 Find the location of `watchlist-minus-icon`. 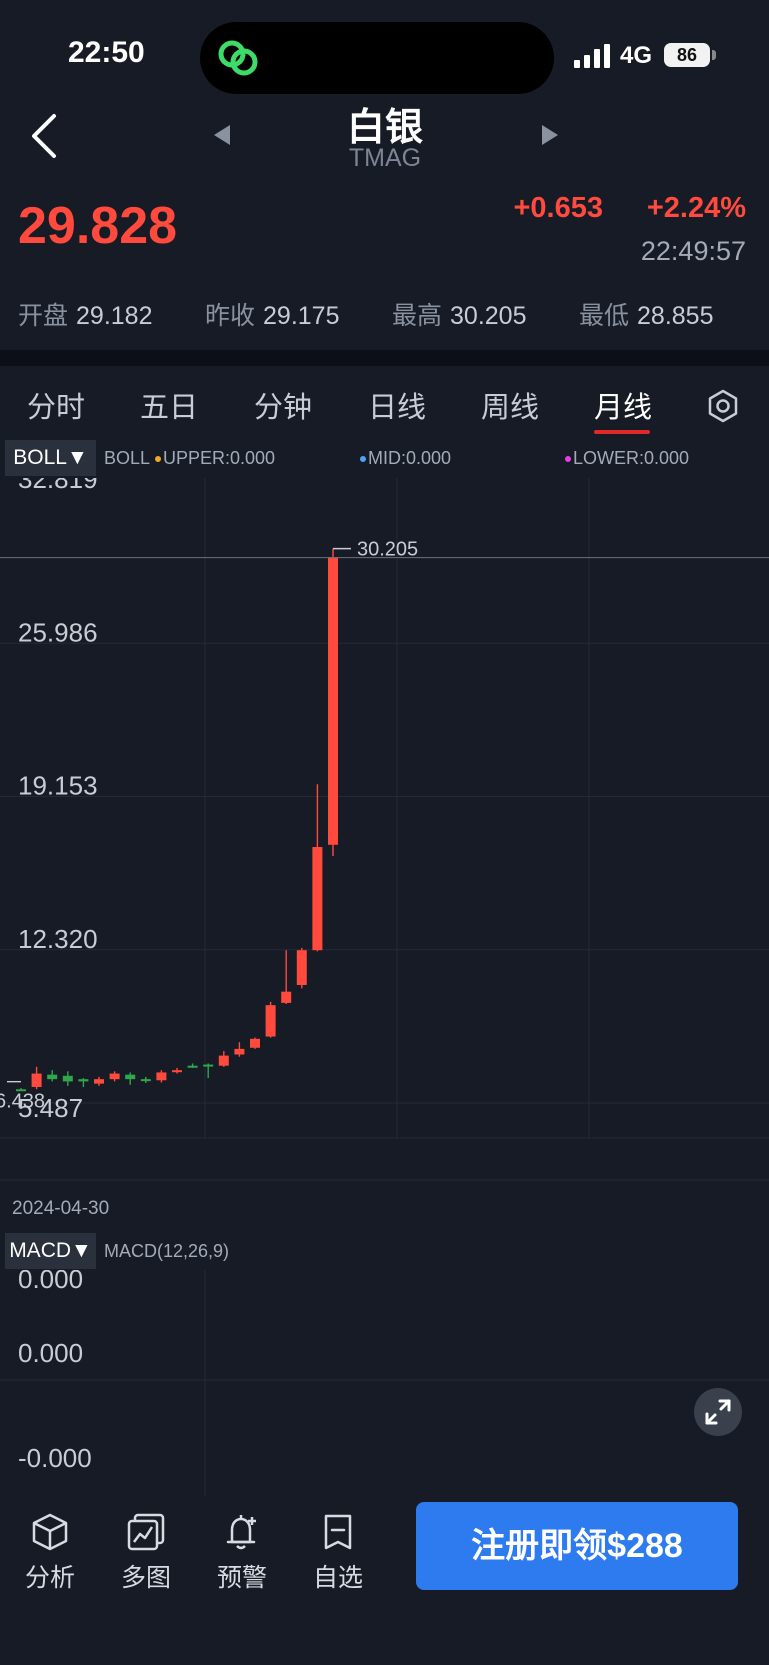

watchlist-minus-icon is located at coordinates (338, 1532).